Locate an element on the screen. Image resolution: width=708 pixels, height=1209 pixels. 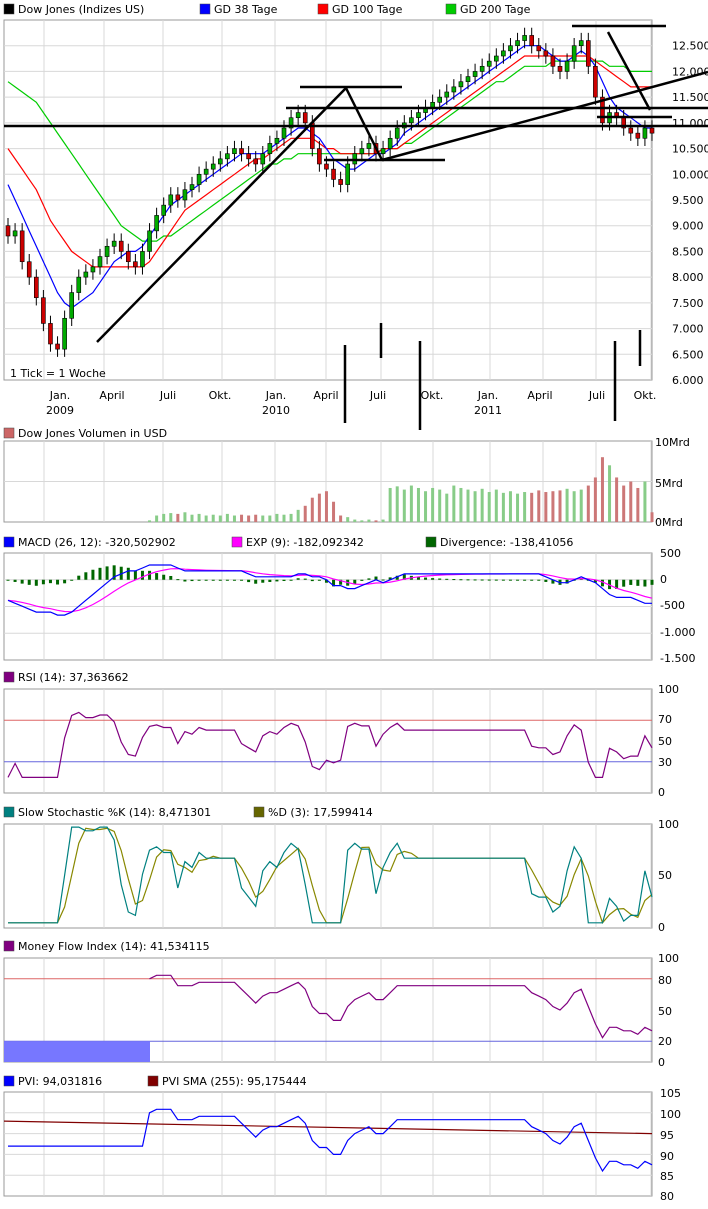
legend-label: PVI SMA (255): 95,175444 is located at coordinates (234, 1081).